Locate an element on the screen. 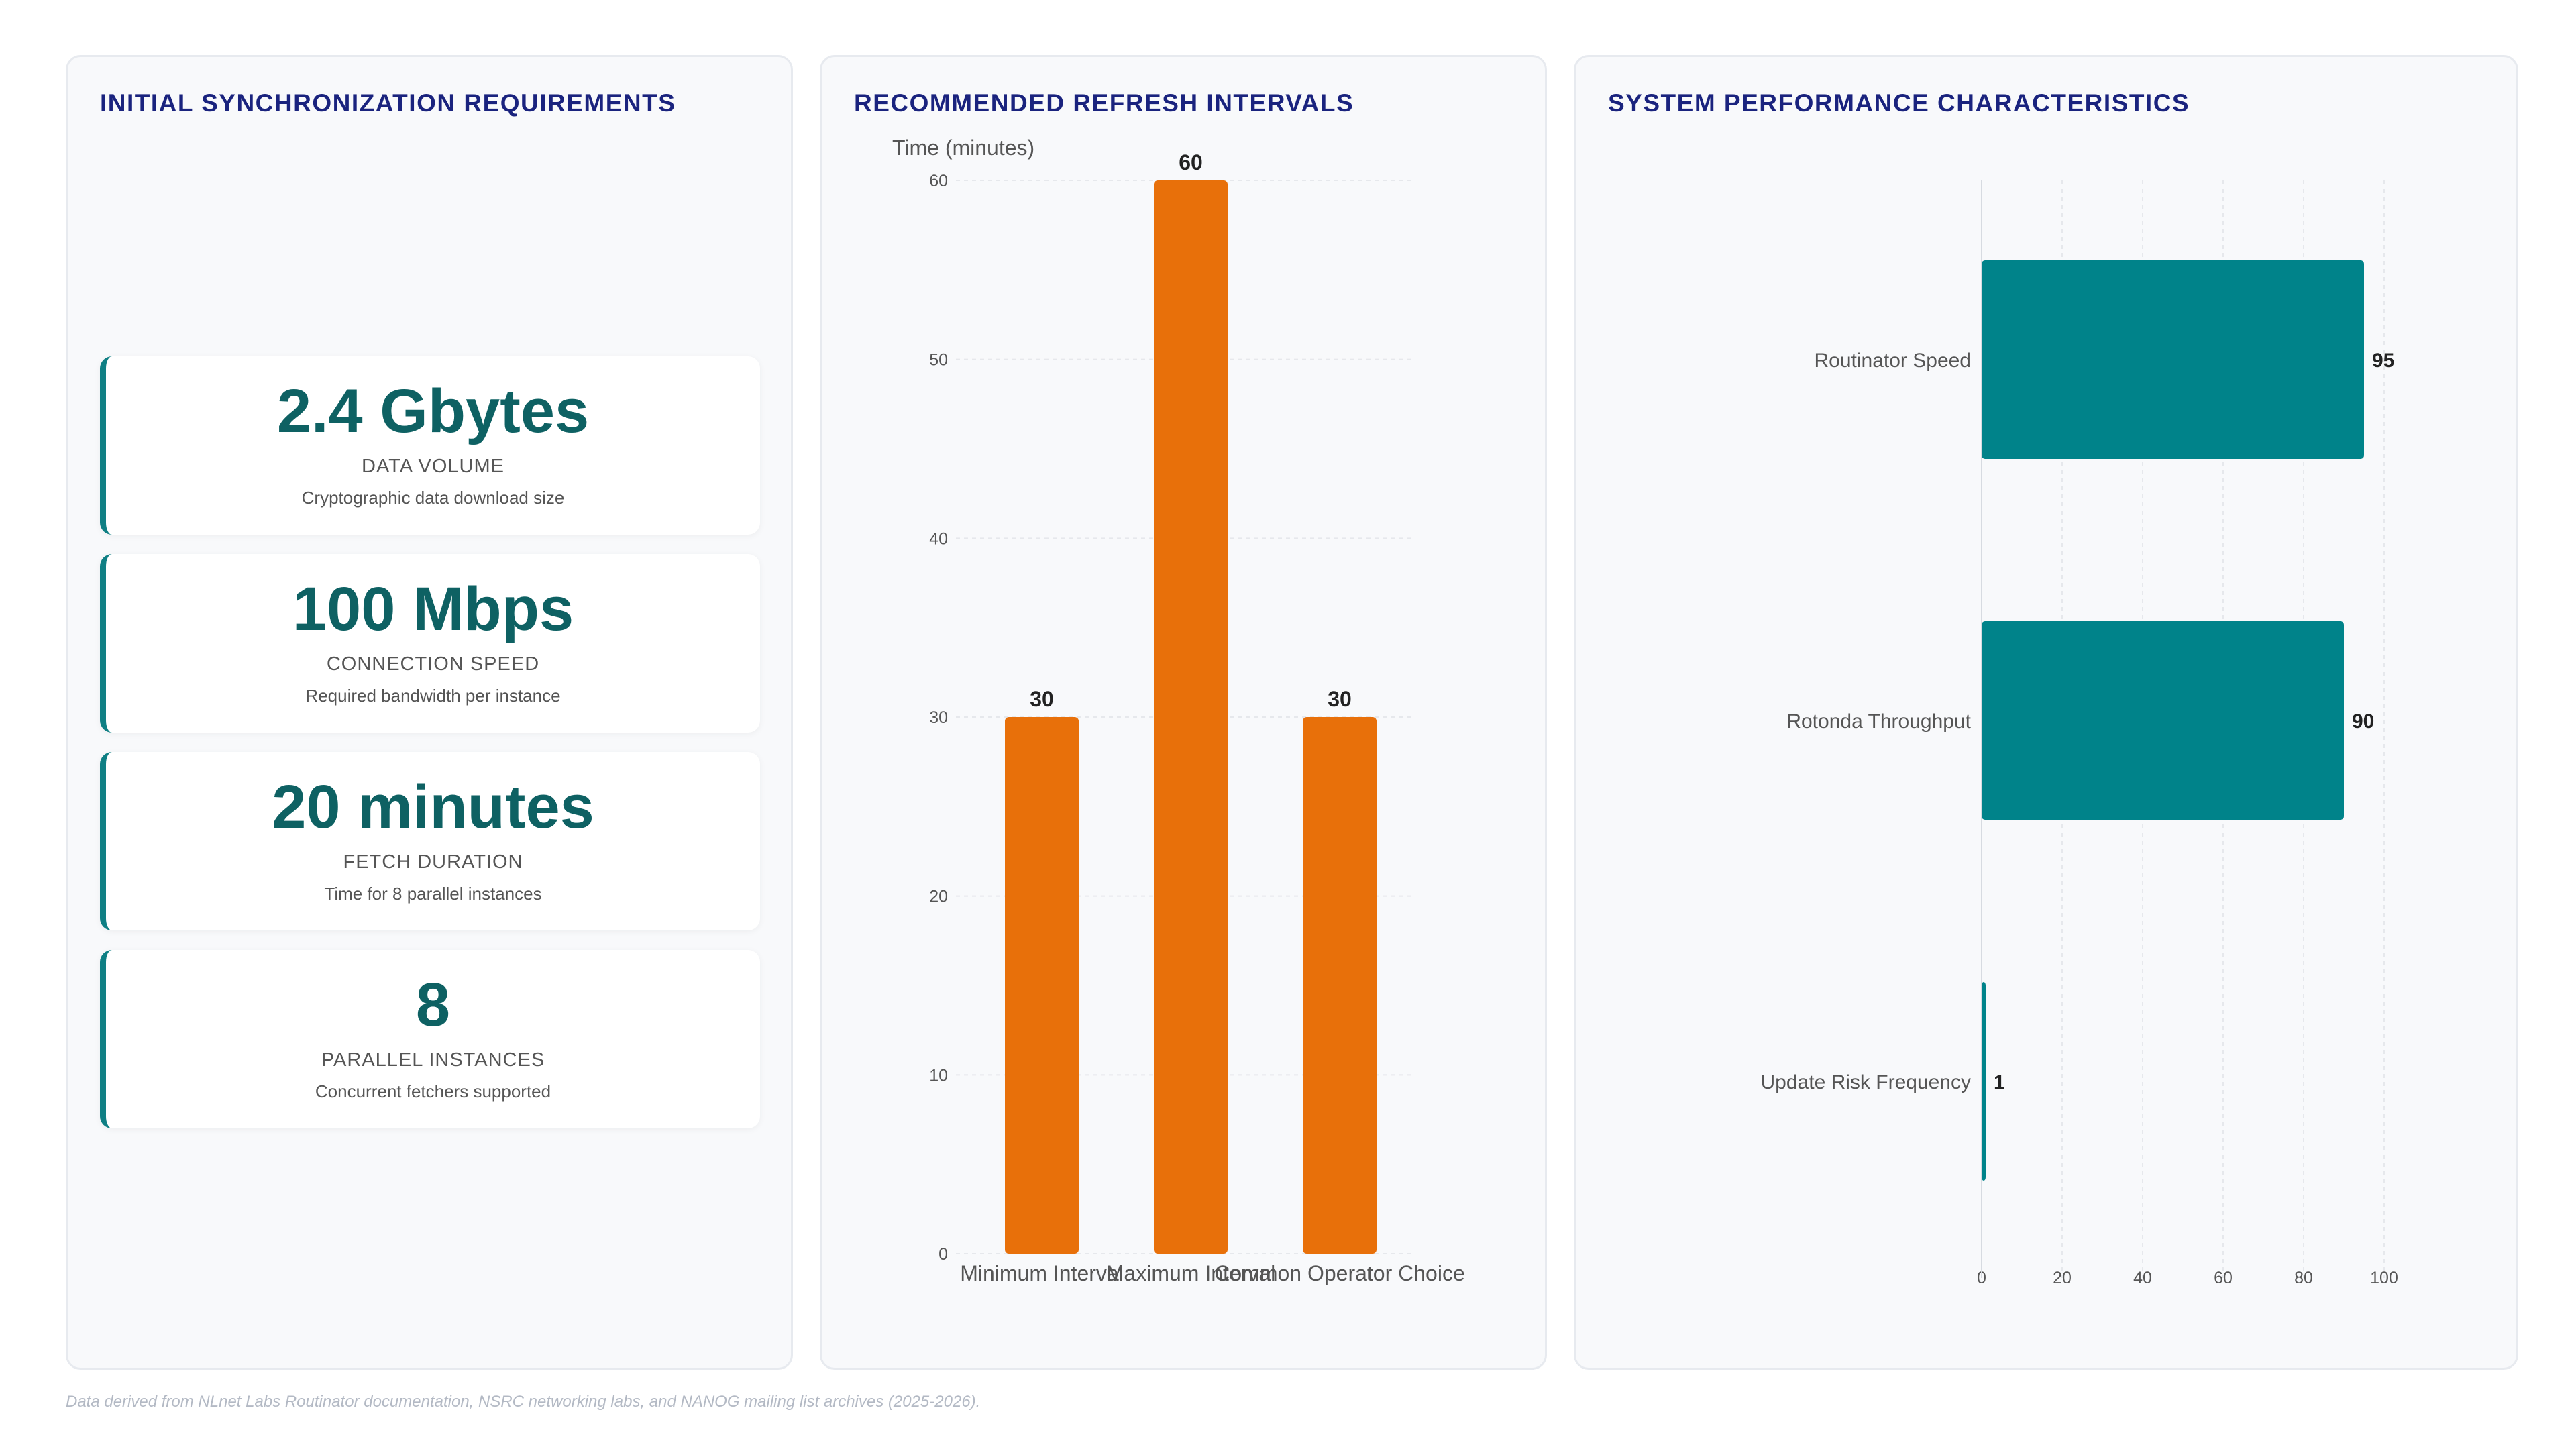 The height and width of the screenshot is (1449, 2576). metric-value: 2.4 Gbytes is located at coordinates (433, 411).